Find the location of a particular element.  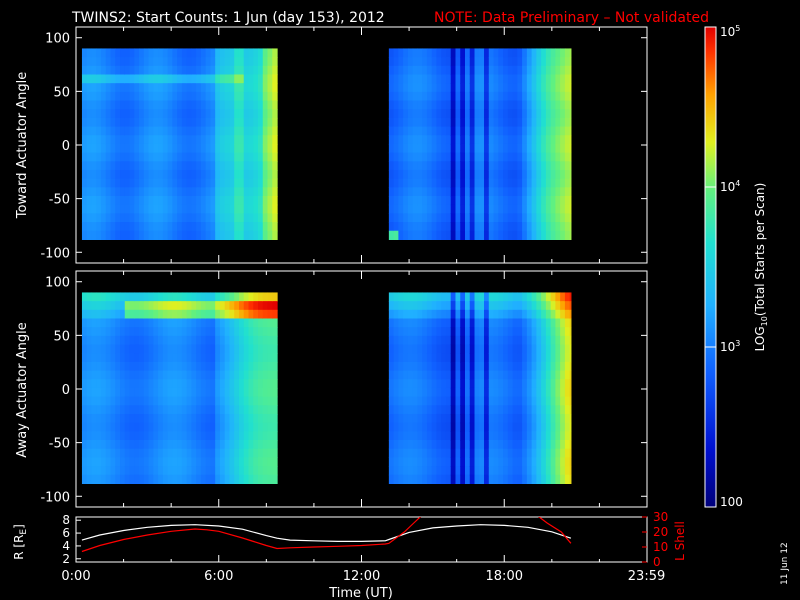

colorbar-label-post: (Total Starts per Scan) is located at coordinates (760, 250).